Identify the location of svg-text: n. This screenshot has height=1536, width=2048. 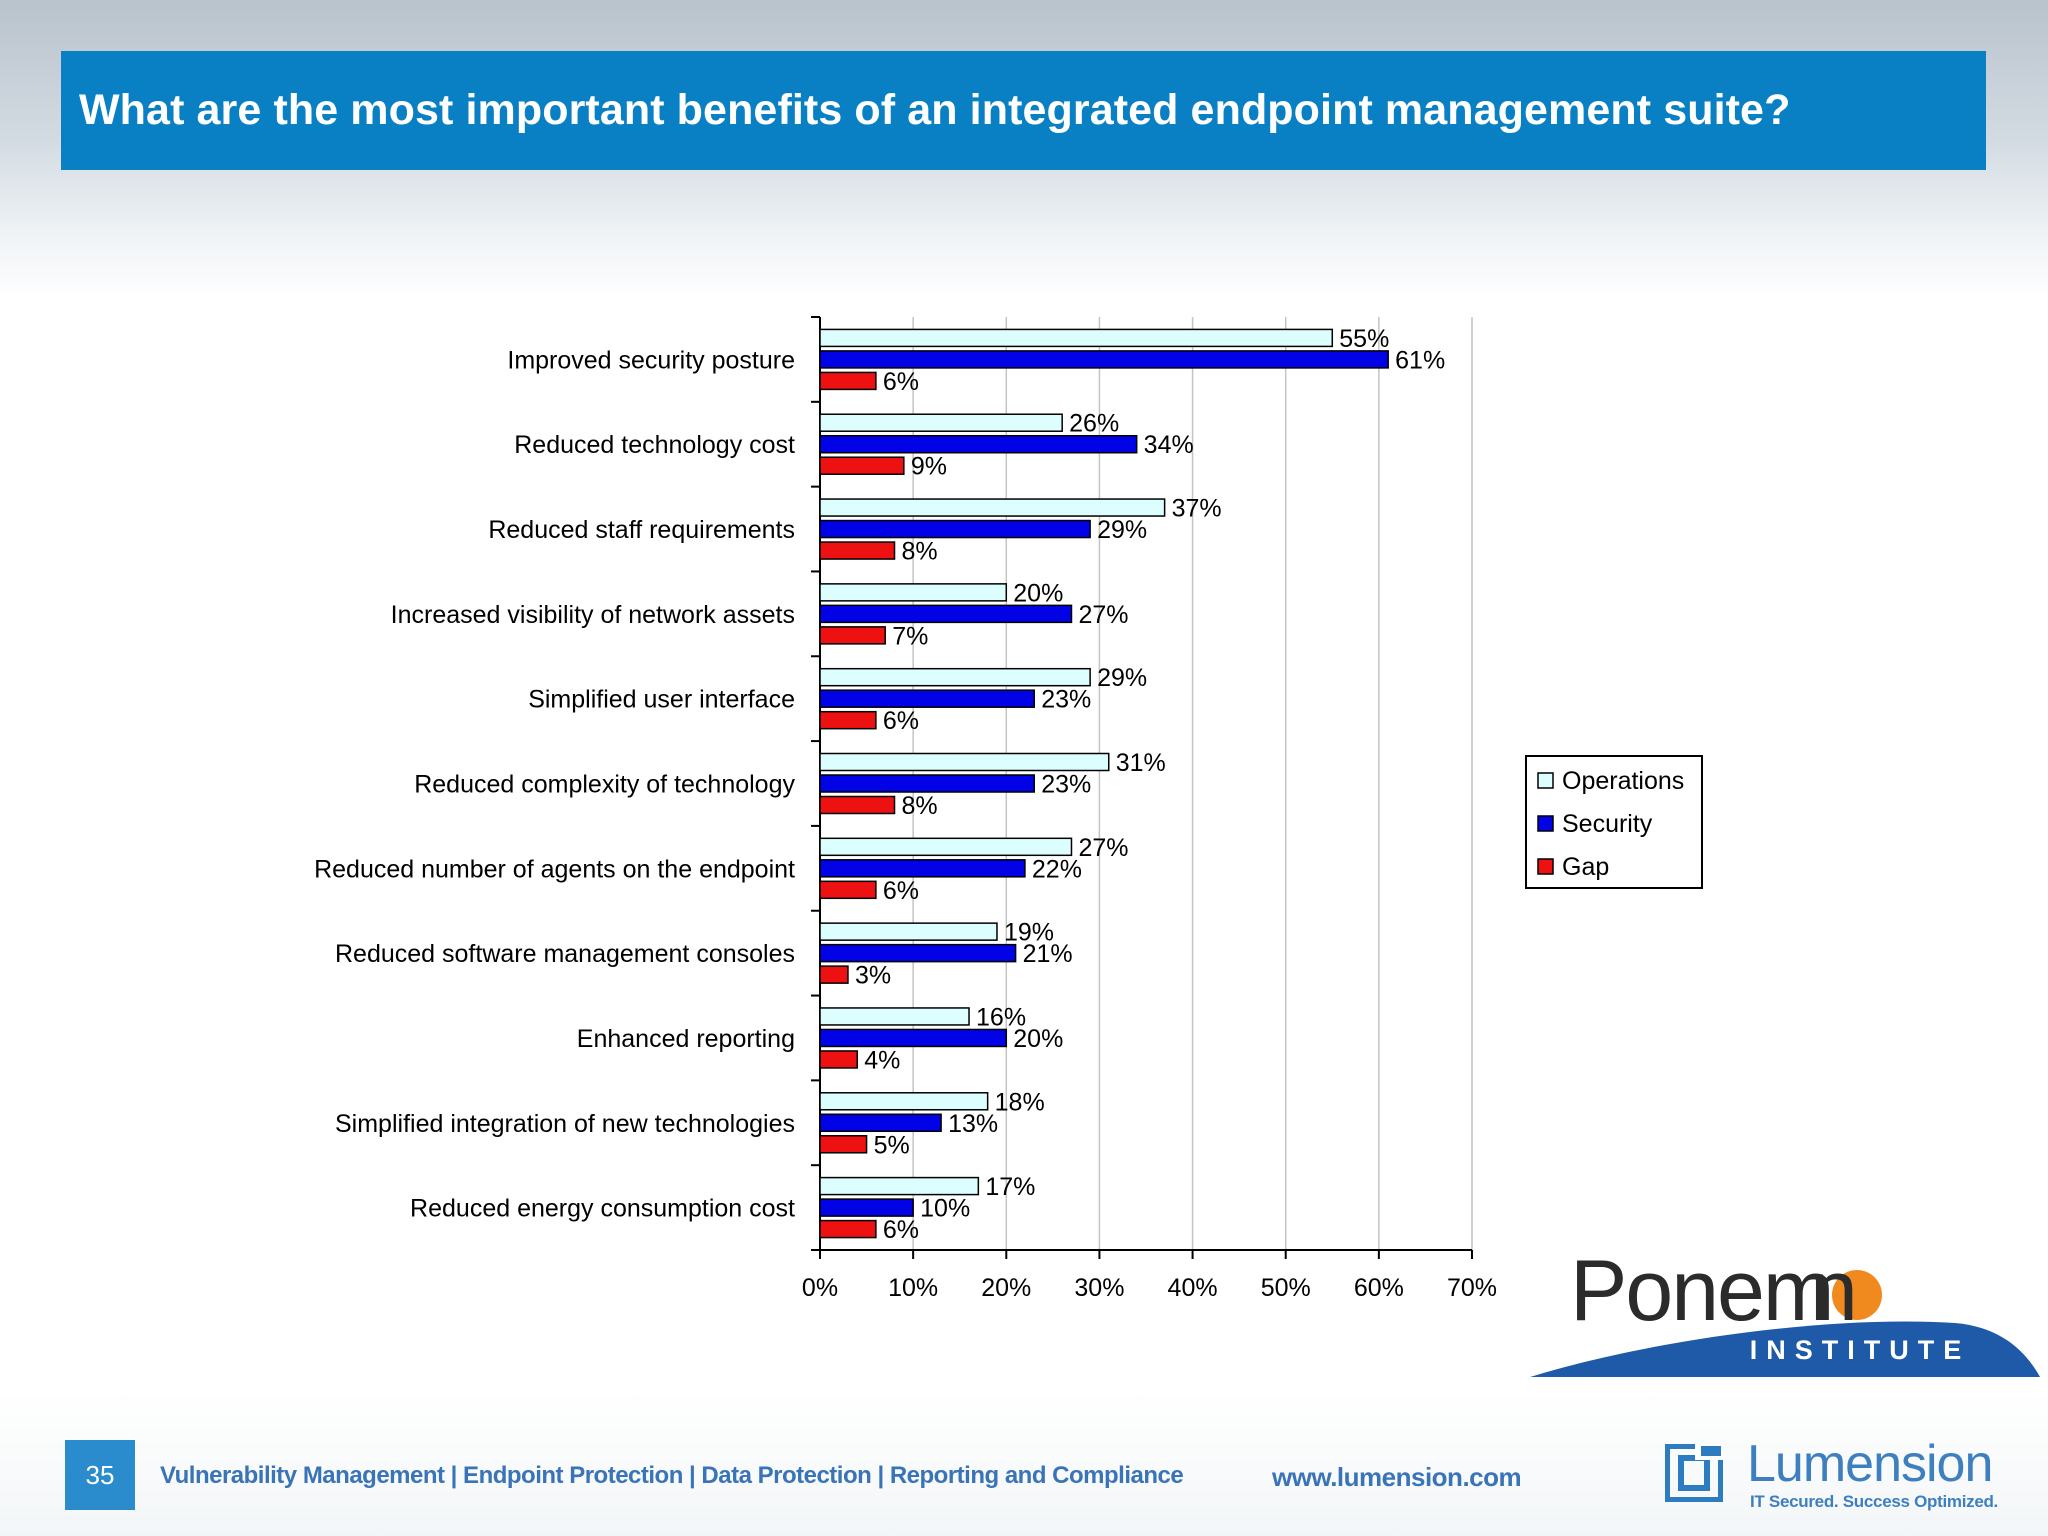
(1834, 1291).